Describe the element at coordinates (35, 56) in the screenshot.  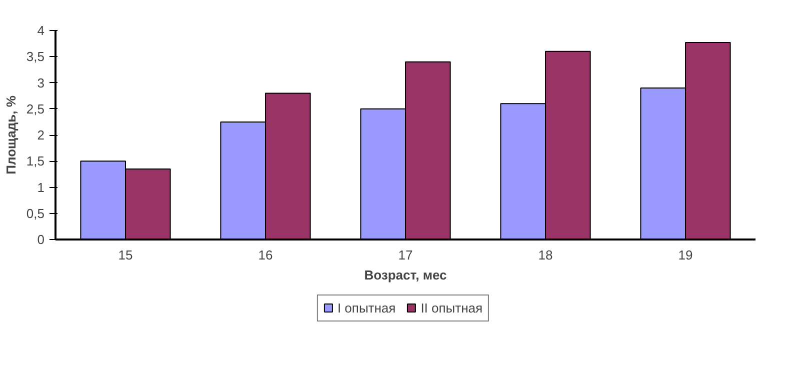
I see `y-tick-label: 3,5` at that location.